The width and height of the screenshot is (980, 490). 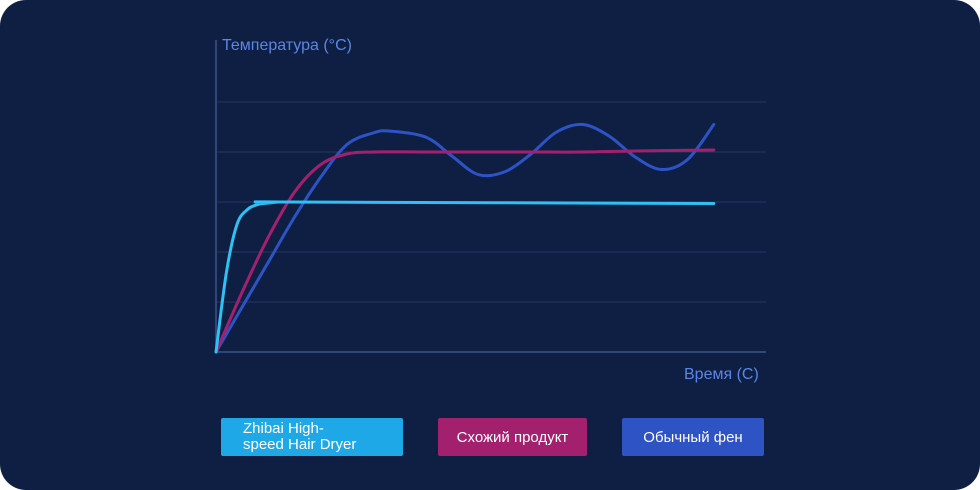 What do you see at coordinates (300, 444) in the screenshot?
I see `legend-label-line2: speed Hair Dryer` at bounding box center [300, 444].